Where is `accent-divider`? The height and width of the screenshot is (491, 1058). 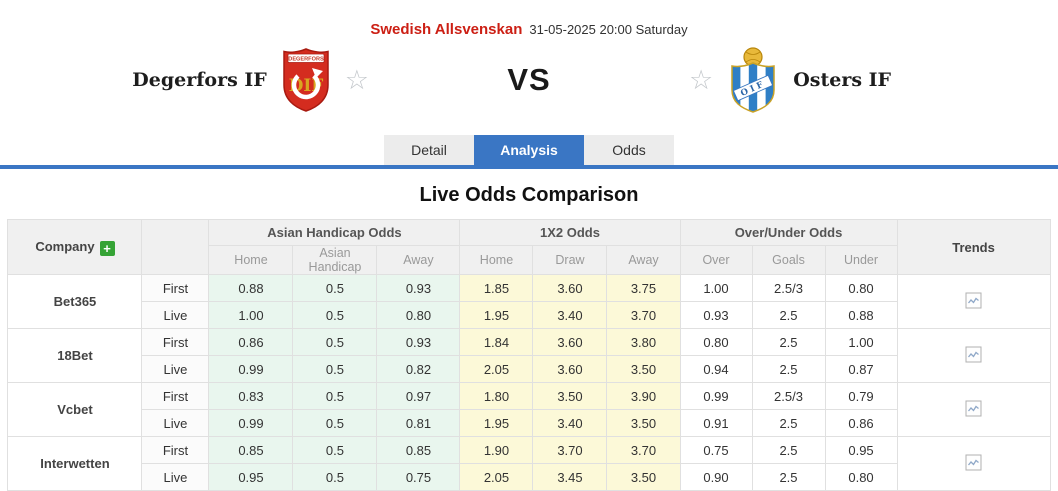 accent-divider is located at coordinates (529, 167).